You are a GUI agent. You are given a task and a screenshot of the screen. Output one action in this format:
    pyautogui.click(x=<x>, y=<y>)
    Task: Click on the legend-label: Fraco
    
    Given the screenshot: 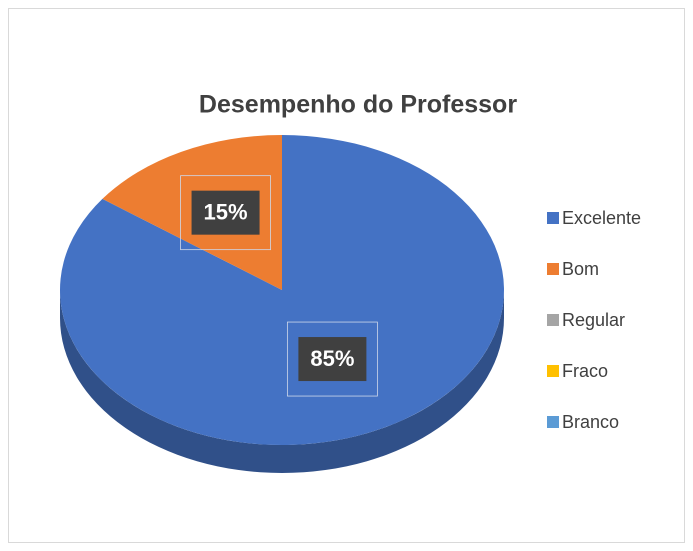 What is the action you would take?
    pyautogui.click(x=585, y=371)
    